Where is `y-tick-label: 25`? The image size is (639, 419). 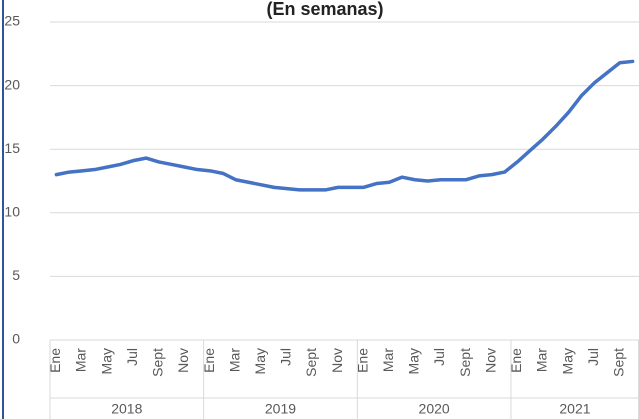
y-tick-label: 25 is located at coordinates (12, 21).